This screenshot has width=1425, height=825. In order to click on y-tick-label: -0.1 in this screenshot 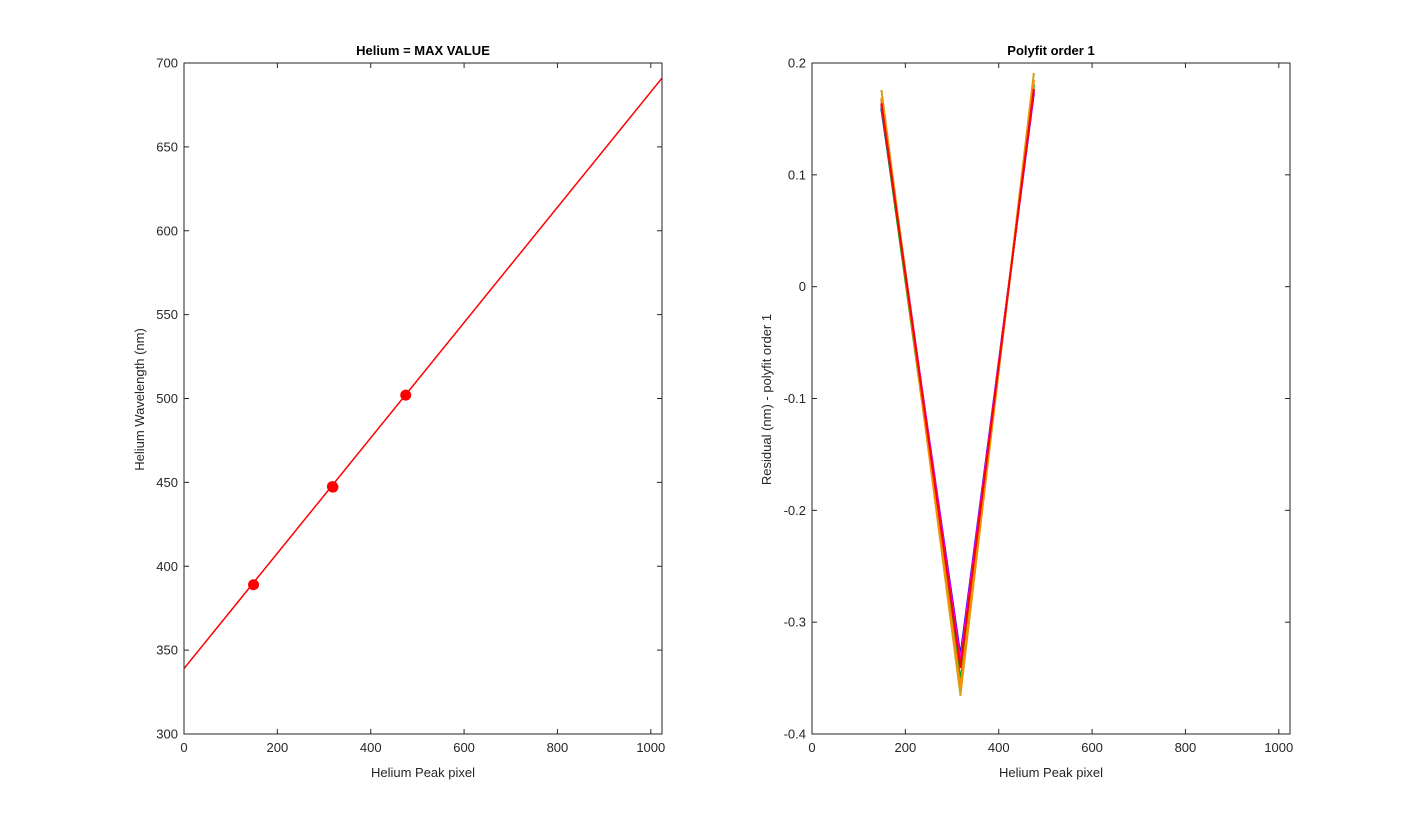, I will do `click(795, 398)`.